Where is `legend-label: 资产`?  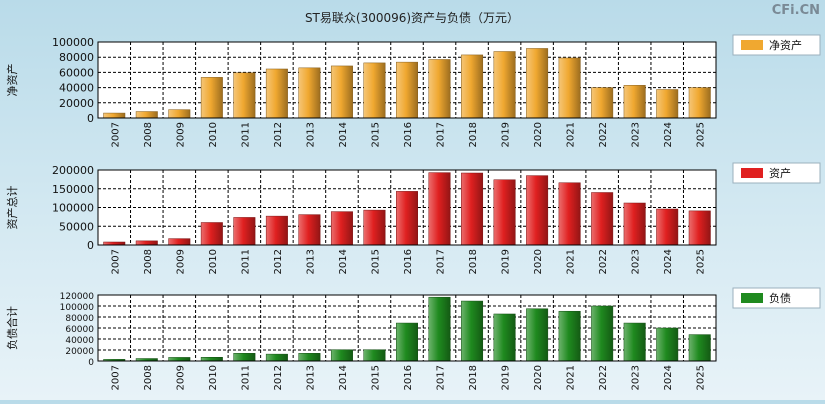
legend-label: 资产 is located at coordinates (780, 173).